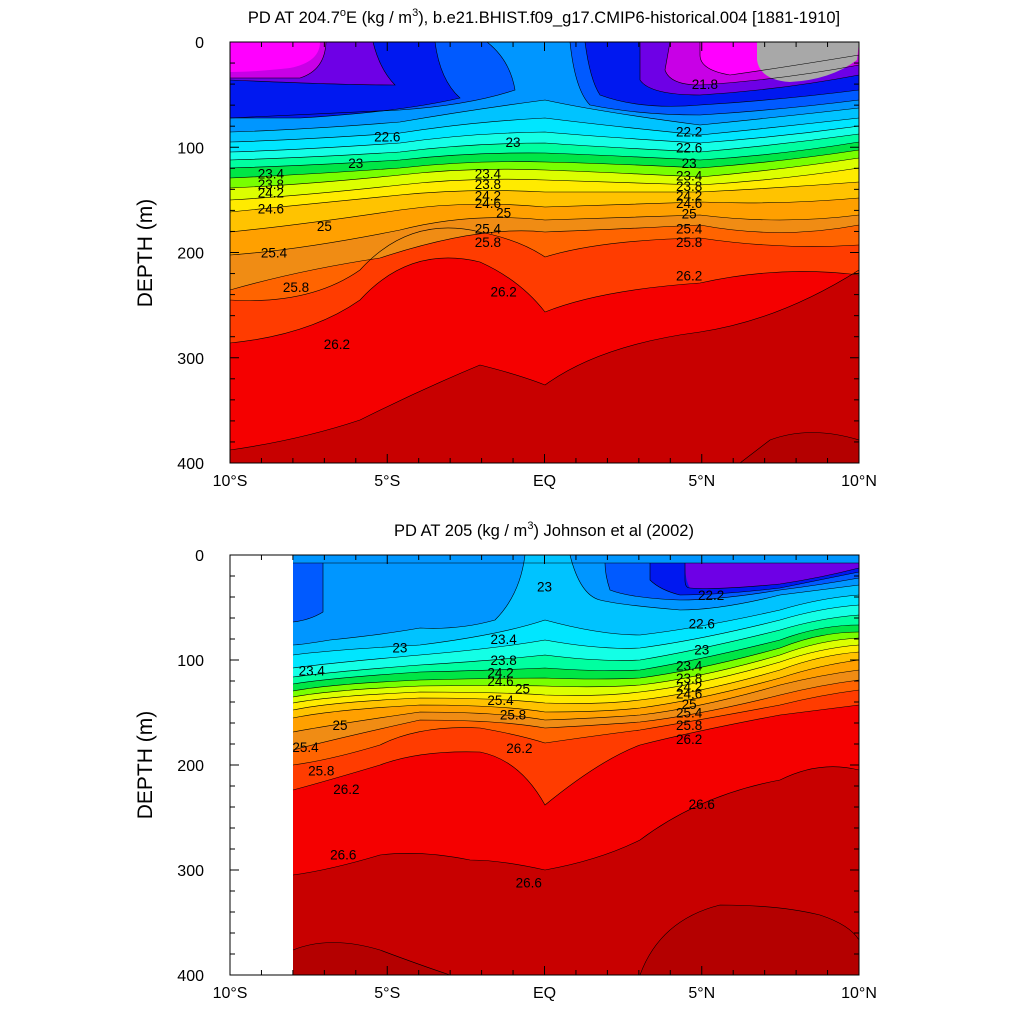  Describe the element at coordinates (145, 253) in the screenshot. I see `top-y-axis-label: DEPTH (m)` at that location.